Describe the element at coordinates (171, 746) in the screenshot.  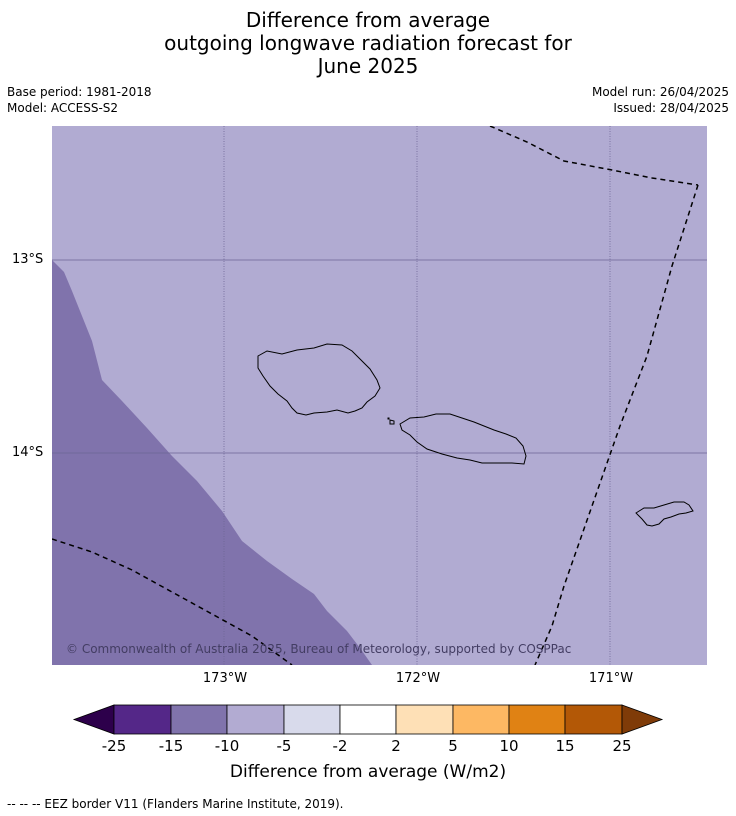
I see `colorbar-tick-label: -15` at that location.